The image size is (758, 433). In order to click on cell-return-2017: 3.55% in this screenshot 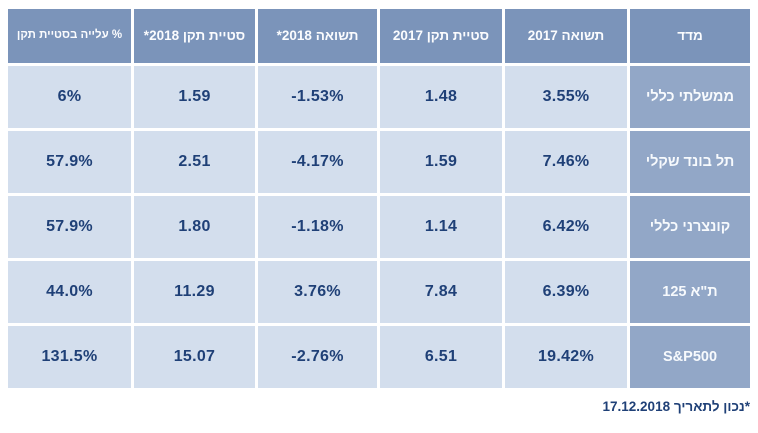, I will do `click(566, 97)`.